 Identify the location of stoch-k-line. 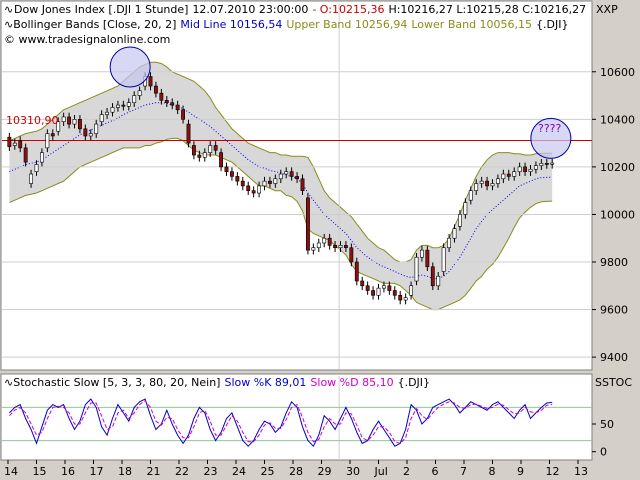
(281, 423).